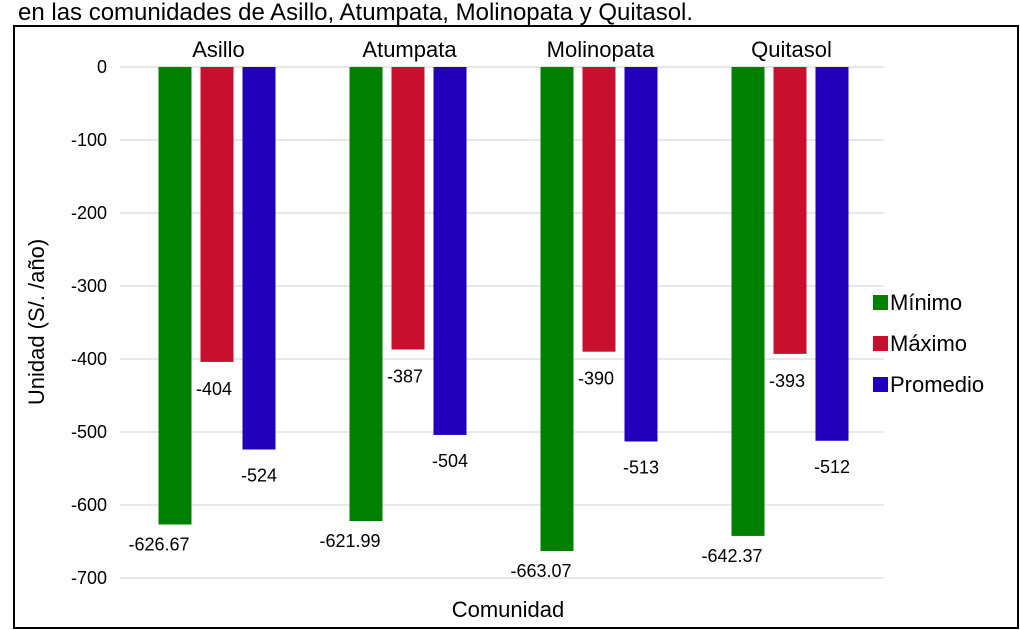 This screenshot has height=630, width=1020. What do you see at coordinates (791, 49) in the screenshot?
I see `category-label: Quitasol` at bounding box center [791, 49].